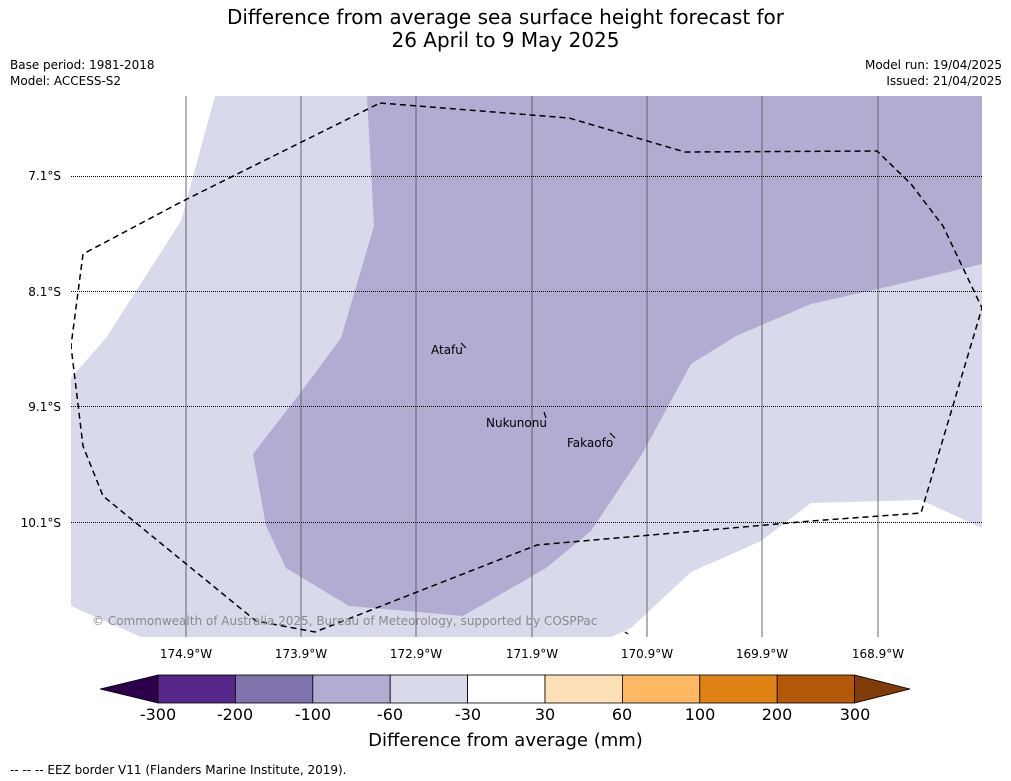  I want to click on colorbar-tick-30: 30, so click(545, 714).